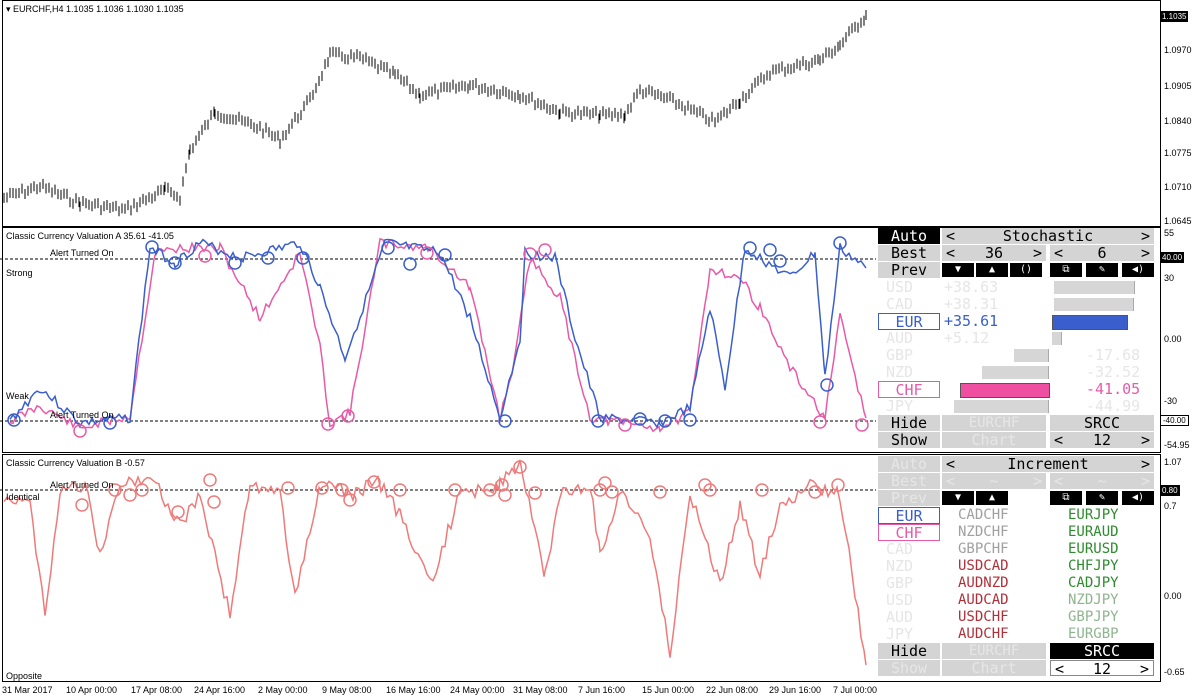 This screenshot has height=700, width=1200. What do you see at coordinates (1048, 236) in the screenshot?
I see `mode-selector: < Stochastic >` at bounding box center [1048, 236].